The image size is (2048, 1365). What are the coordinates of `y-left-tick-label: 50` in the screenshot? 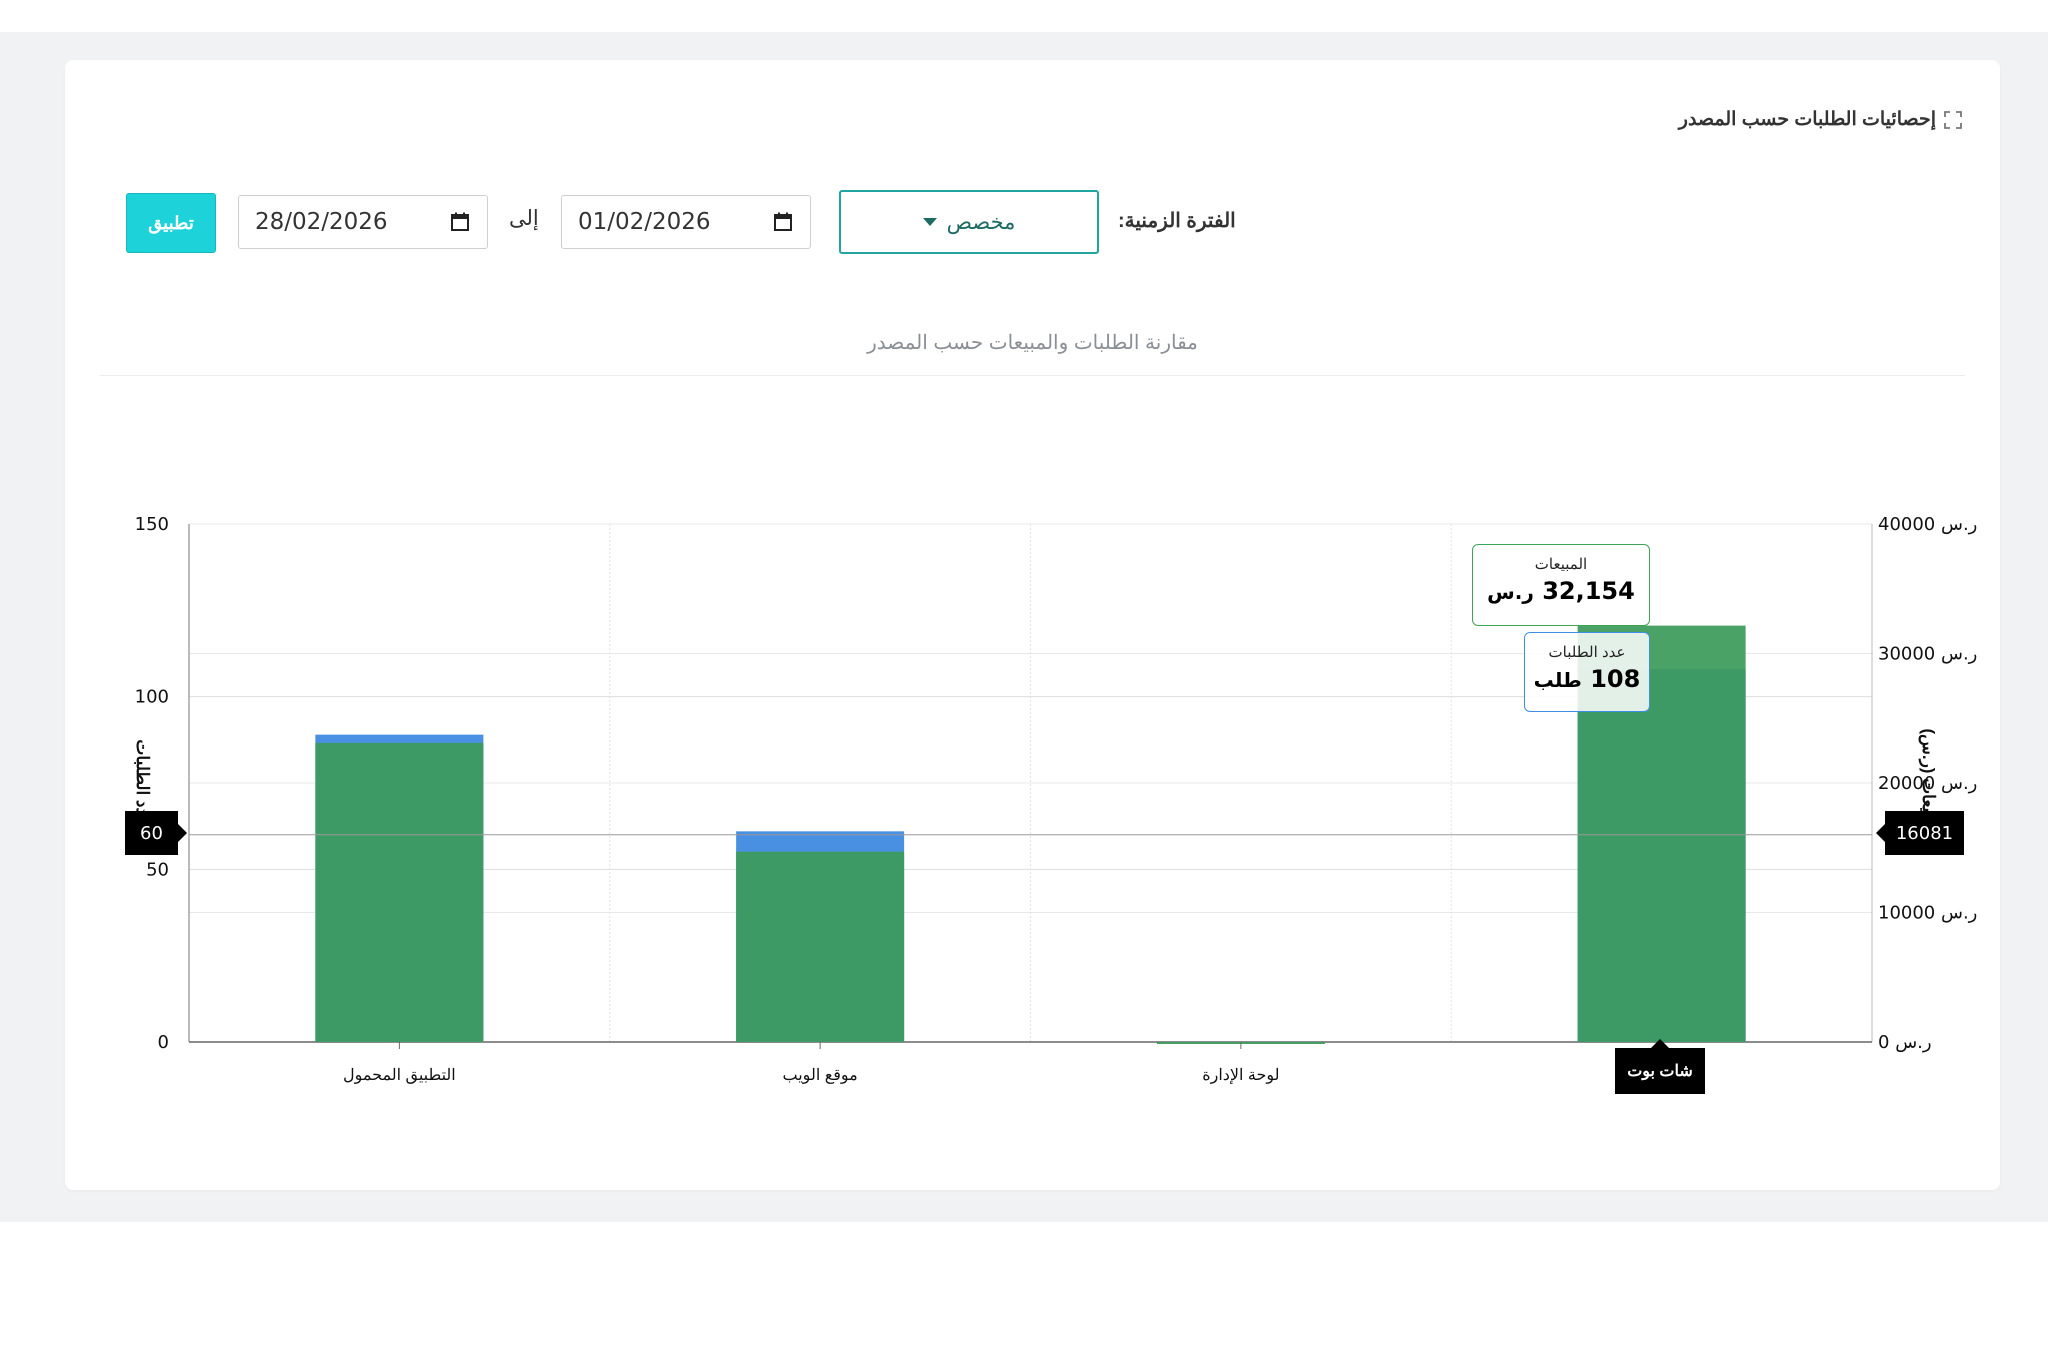 It's located at (157, 869).